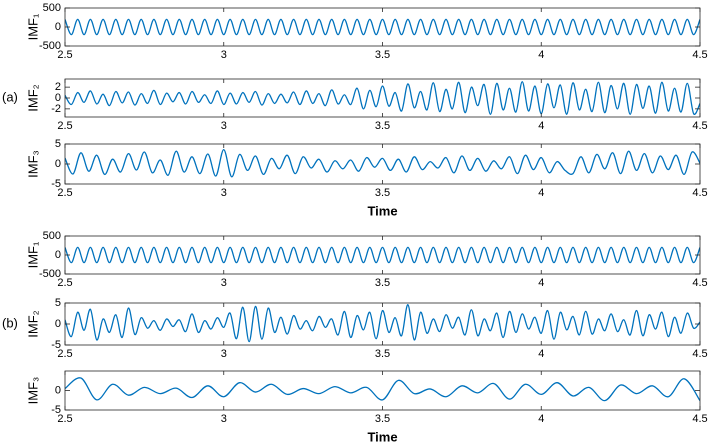 The image size is (708, 448). What do you see at coordinates (58, 87) in the screenshot?
I see `y-tick-label: 2` at bounding box center [58, 87].